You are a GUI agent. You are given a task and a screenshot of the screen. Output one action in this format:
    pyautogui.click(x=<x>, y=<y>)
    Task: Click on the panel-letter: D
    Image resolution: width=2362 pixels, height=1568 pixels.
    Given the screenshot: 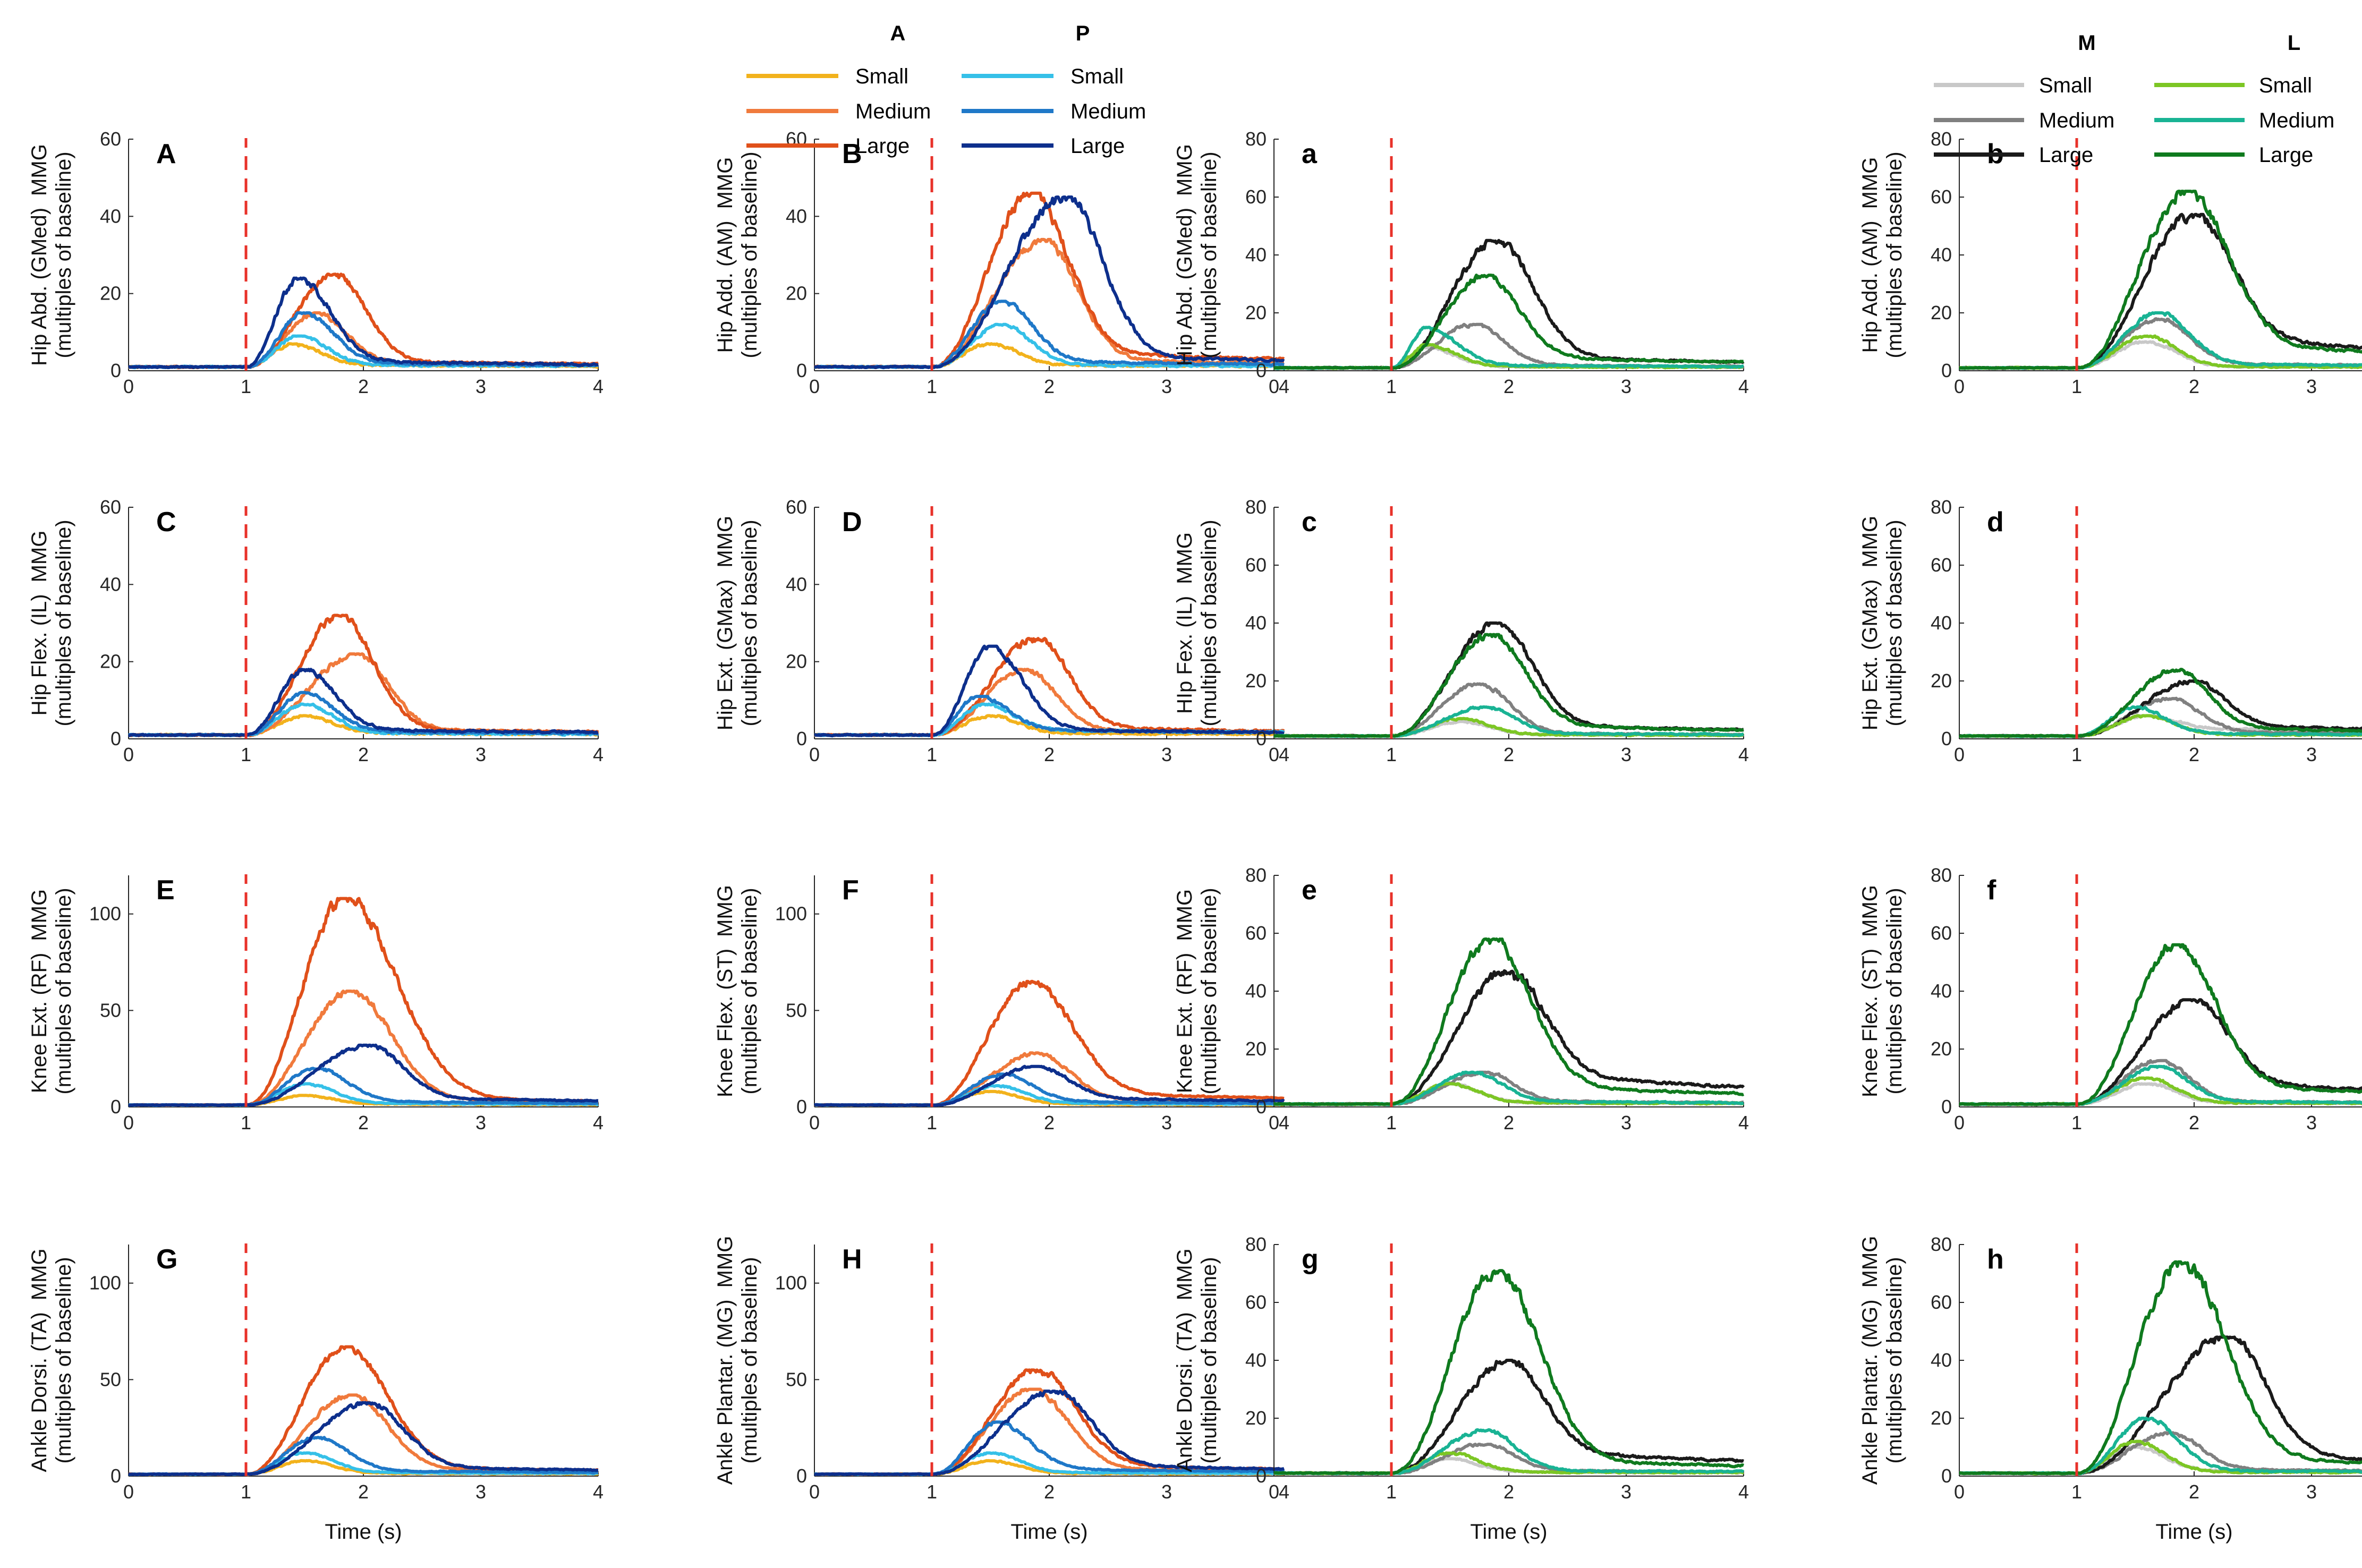 What is the action you would take?
    pyautogui.click(x=852, y=522)
    